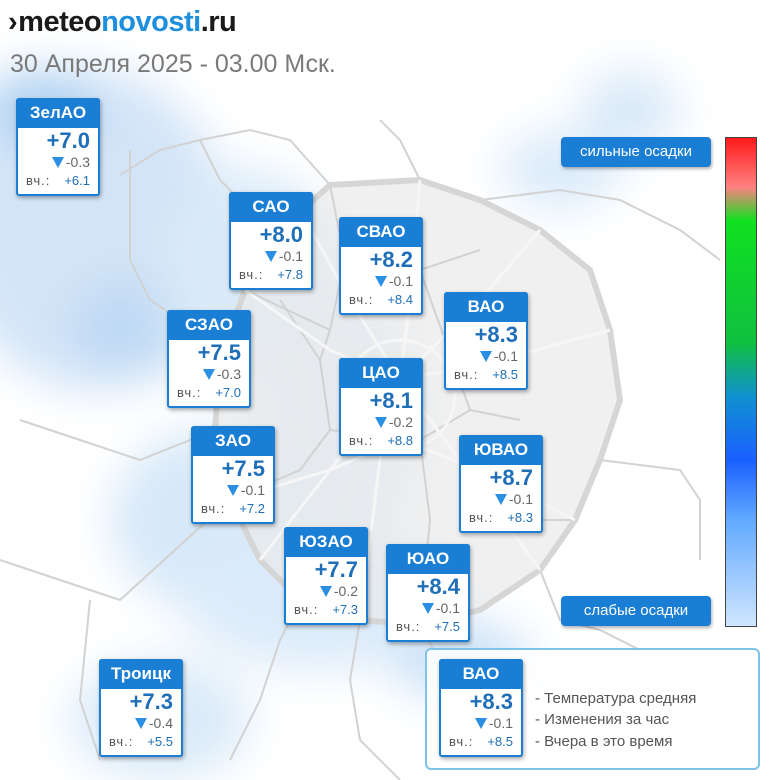 The height and width of the screenshot is (780, 780). I want to click on district-card-zao: ЗАО +7.5 -0.1 вч.: +7.2, so click(233, 475).